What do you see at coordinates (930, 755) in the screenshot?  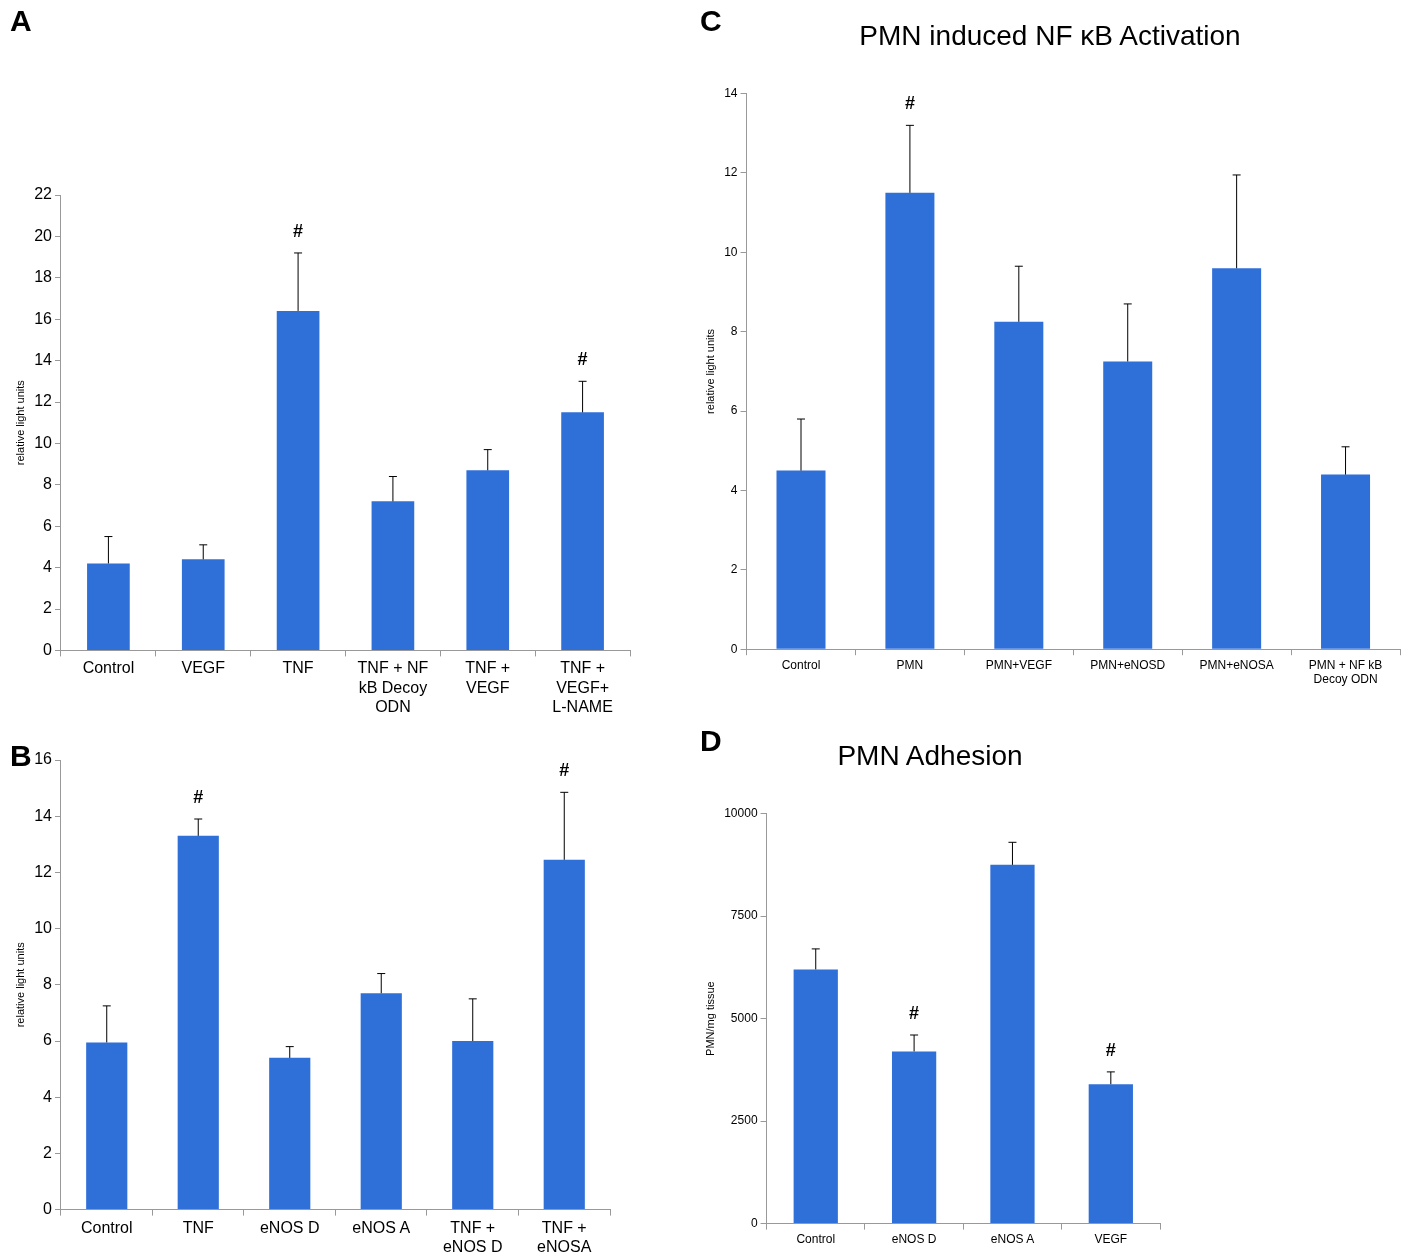 I see `chart-title: PMN Adhesion` at bounding box center [930, 755].